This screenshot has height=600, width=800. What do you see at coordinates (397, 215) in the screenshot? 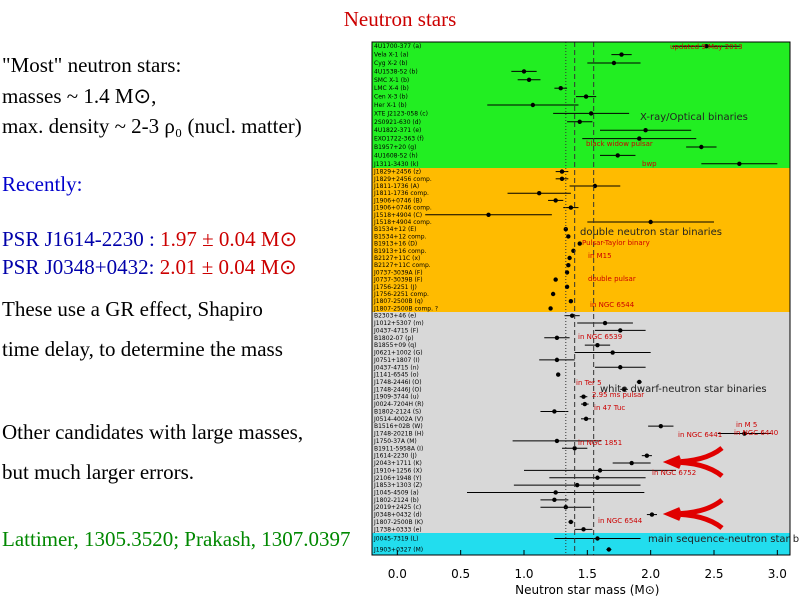
I see `star-name: J1518+4904 (C)` at bounding box center [397, 215].